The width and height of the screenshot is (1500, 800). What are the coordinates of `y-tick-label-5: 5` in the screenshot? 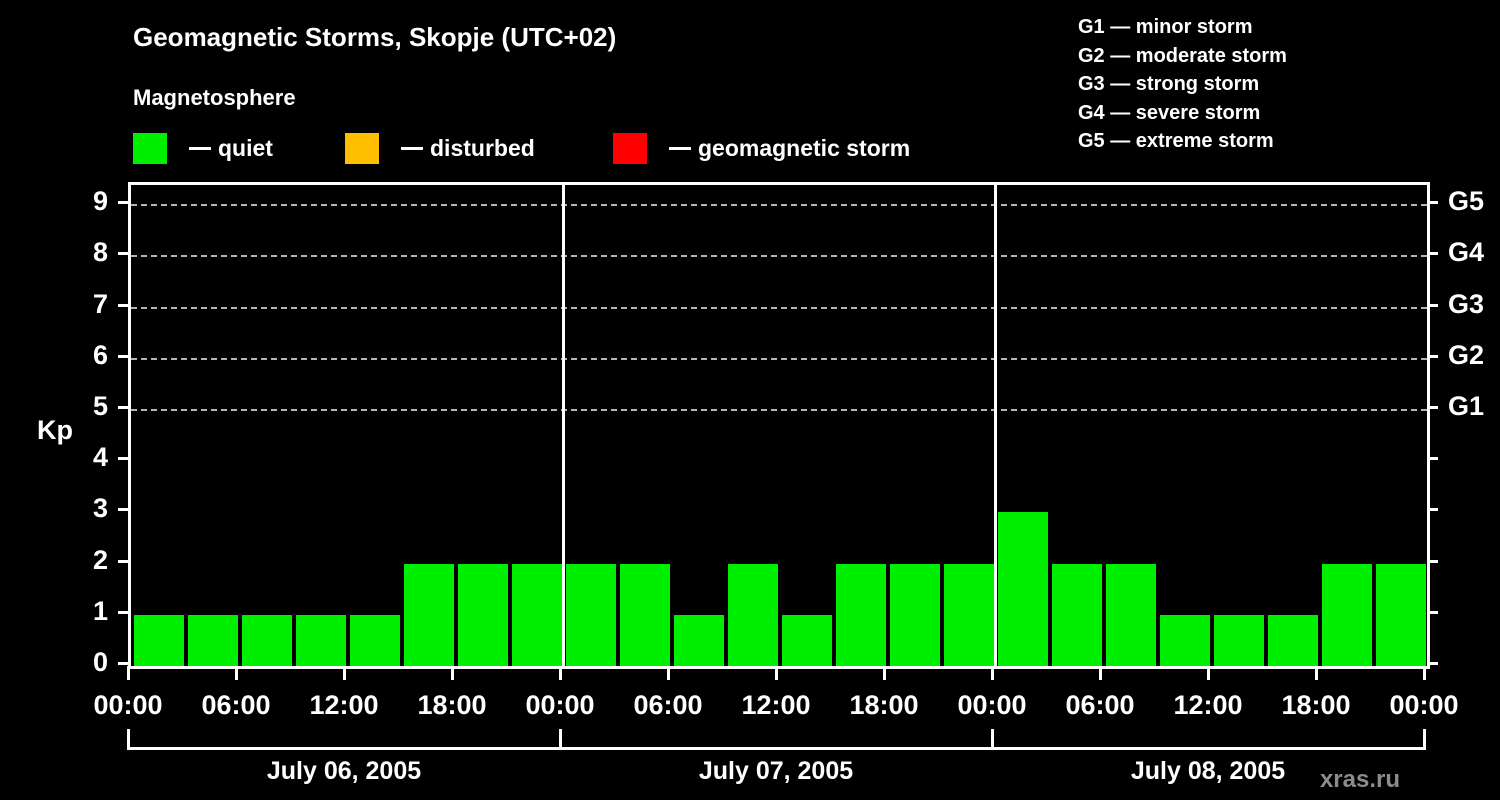 It's located at (100, 406).